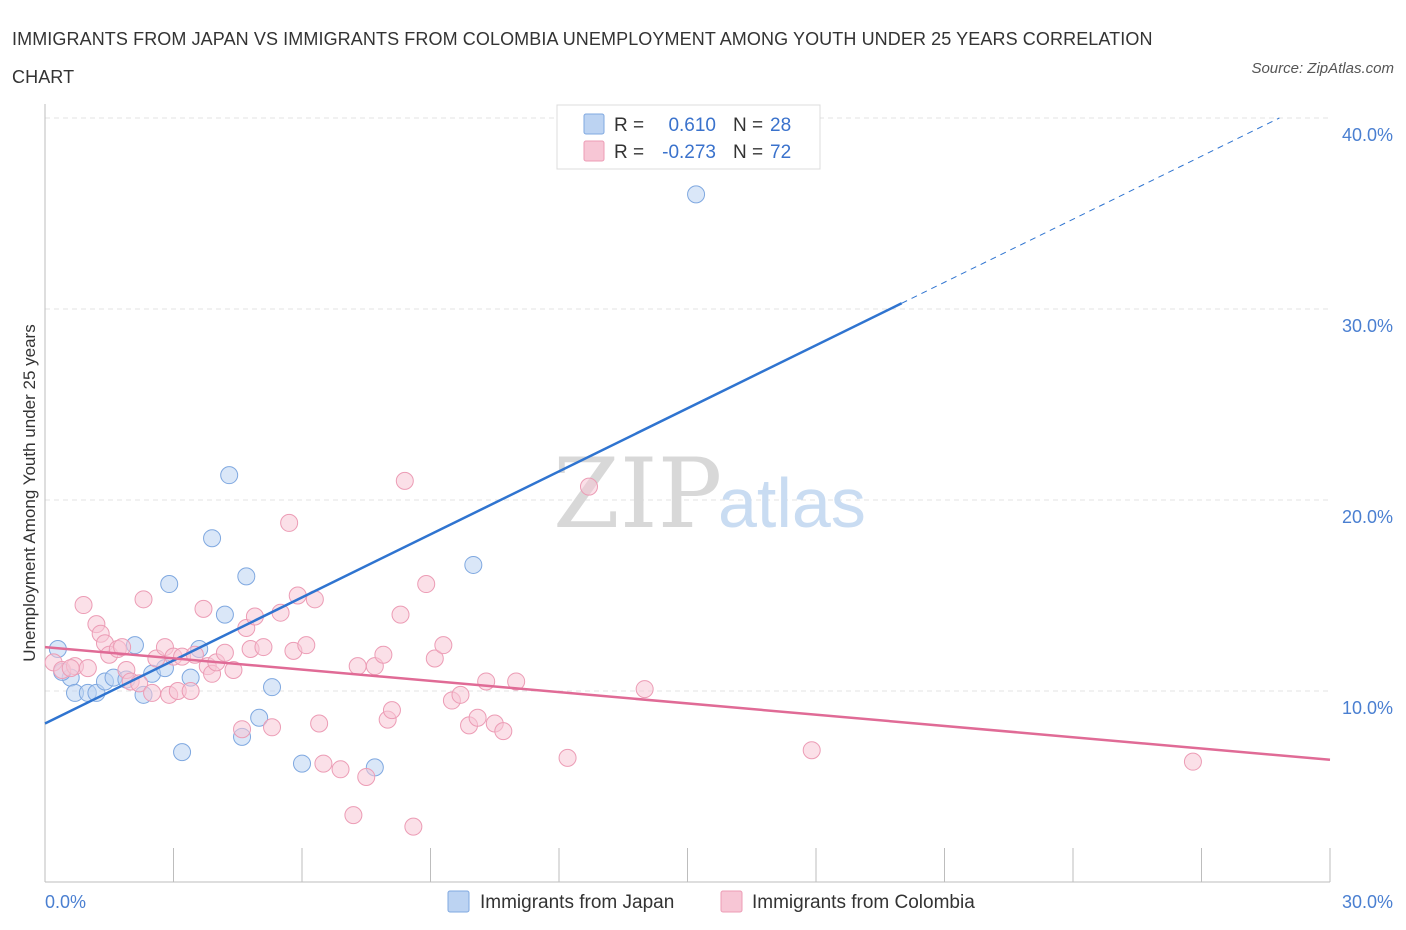 This screenshot has width=1406, height=930. Describe the element at coordinates (748, 125) in the screenshot. I see `legend-n-label-japan: N =` at that location.